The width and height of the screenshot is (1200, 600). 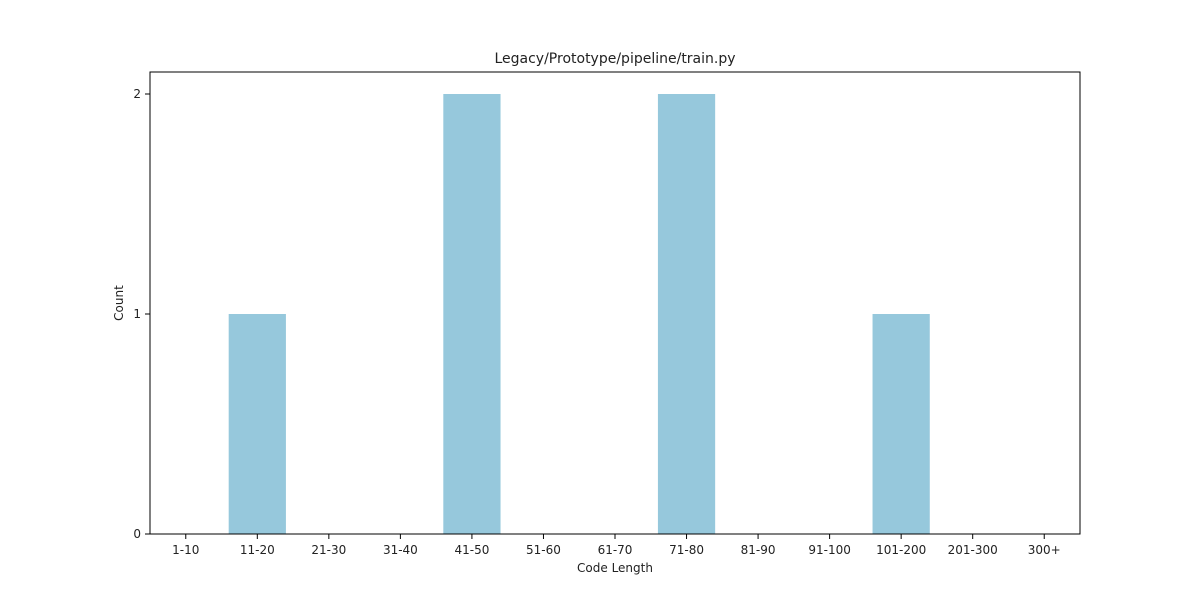 What do you see at coordinates (543, 550) in the screenshot?
I see `x-tick-label: 51-60` at bounding box center [543, 550].